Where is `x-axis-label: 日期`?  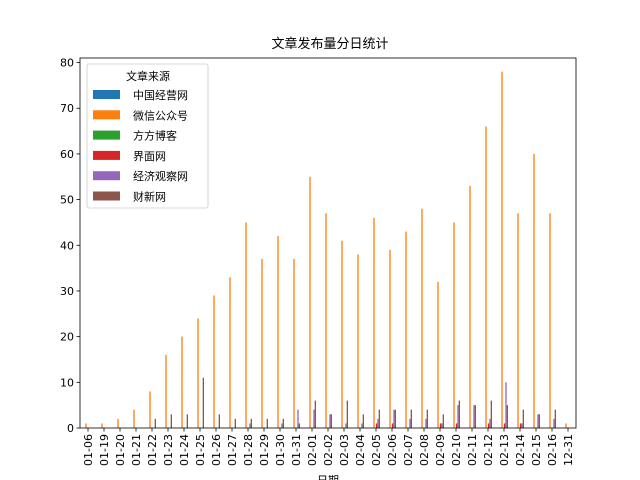
x-axis-label: 日期 is located at coordinates (328, 477).